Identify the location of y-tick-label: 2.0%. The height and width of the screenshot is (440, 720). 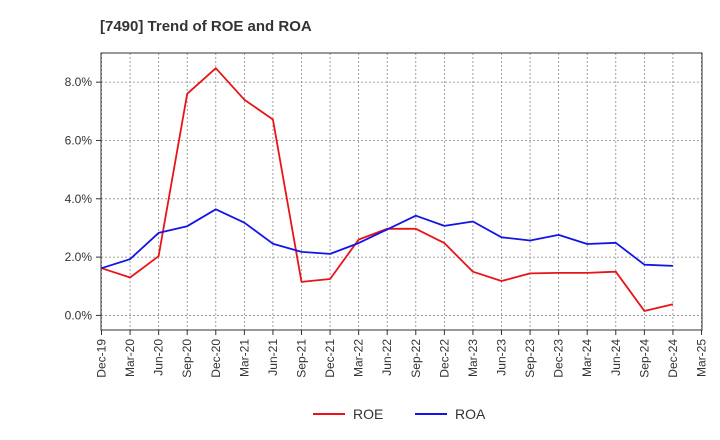
(79, 257).